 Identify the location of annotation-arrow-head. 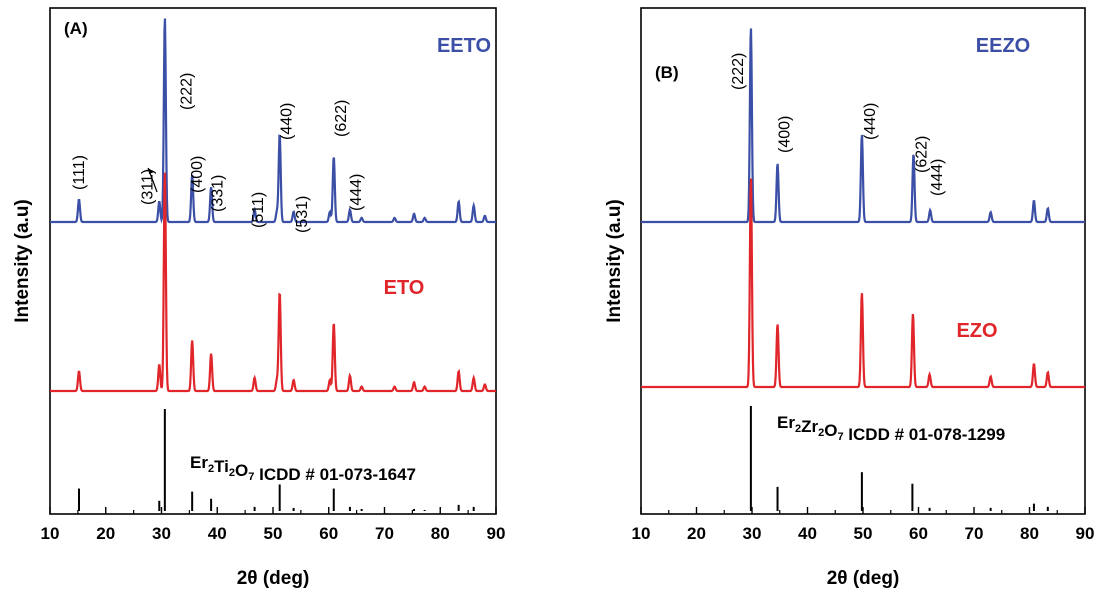
(151, 171).